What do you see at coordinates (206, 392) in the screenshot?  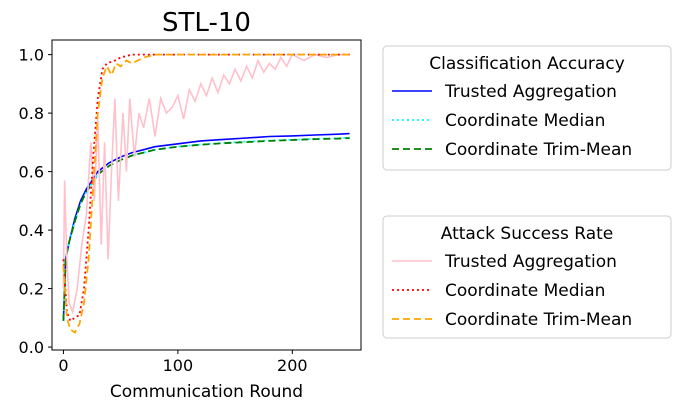 I see `x-axis-label: Communication Round` at bounding box center [206, 392].